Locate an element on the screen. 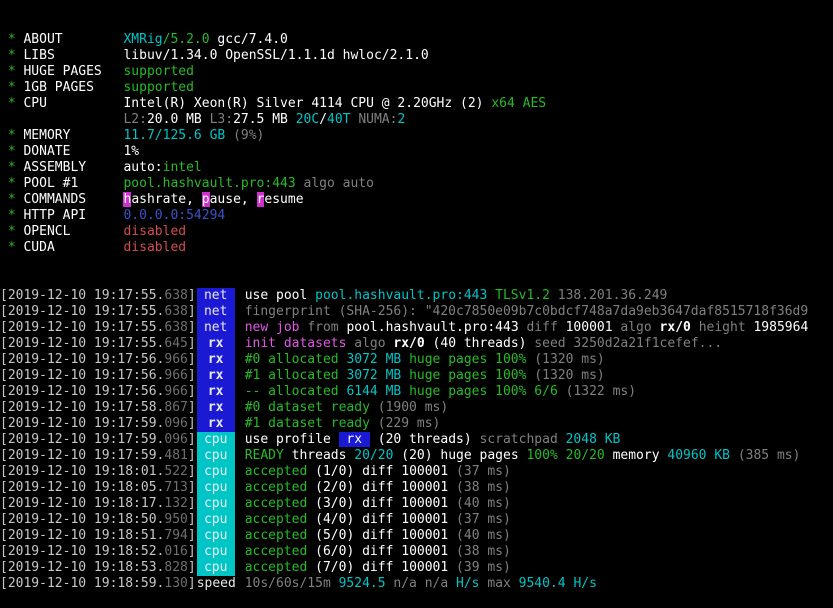  log-msg-part-4: (40 ms) is located at coordinates (483, 535).